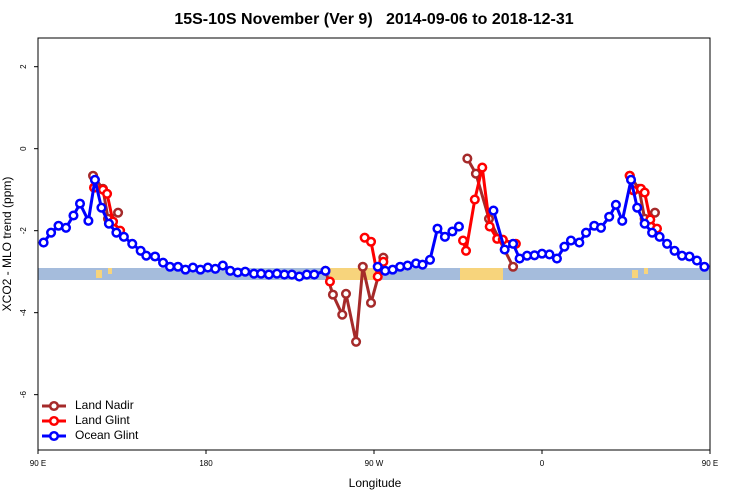 The image size is (750, 500). I want to click on x-tick-label: 0, so click(542, 463).